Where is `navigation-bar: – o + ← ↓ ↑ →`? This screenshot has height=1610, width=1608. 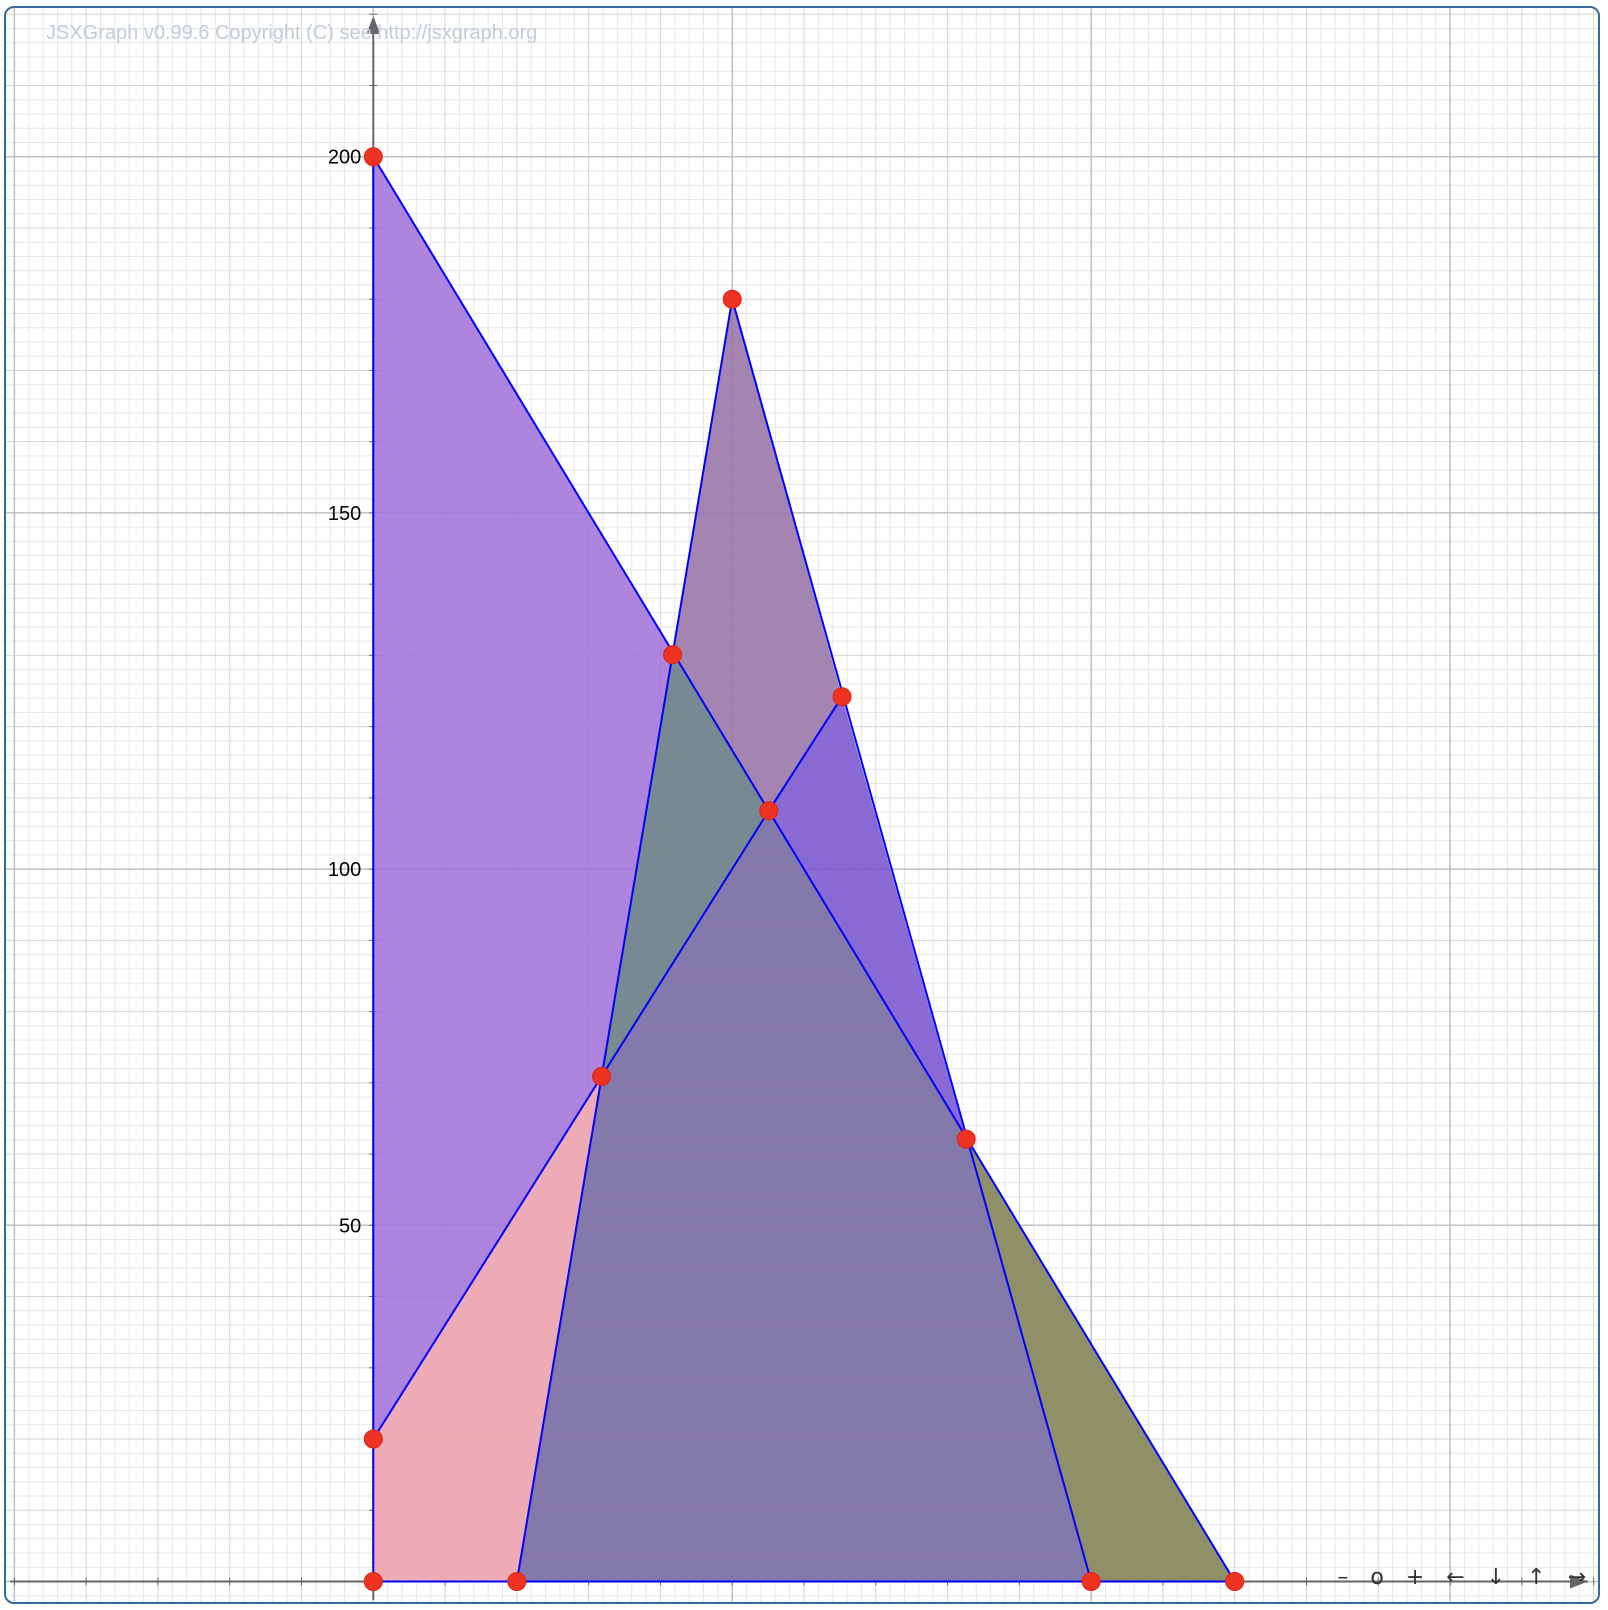
navigation-bar: – o + ← ↓ ↑ → is located at coordinates (1461, 1577).